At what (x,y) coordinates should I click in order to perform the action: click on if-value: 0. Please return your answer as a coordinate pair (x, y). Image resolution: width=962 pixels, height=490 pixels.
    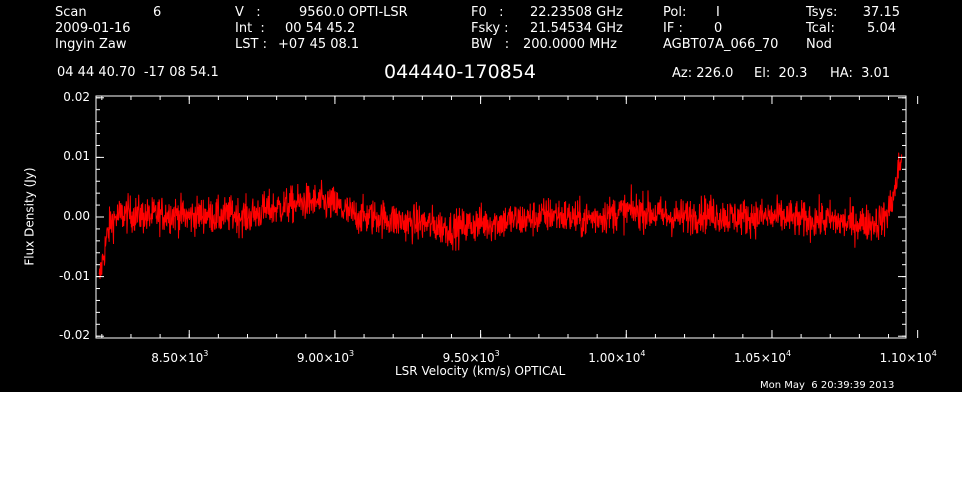
    Looking at the image, I should click on (718, 28).